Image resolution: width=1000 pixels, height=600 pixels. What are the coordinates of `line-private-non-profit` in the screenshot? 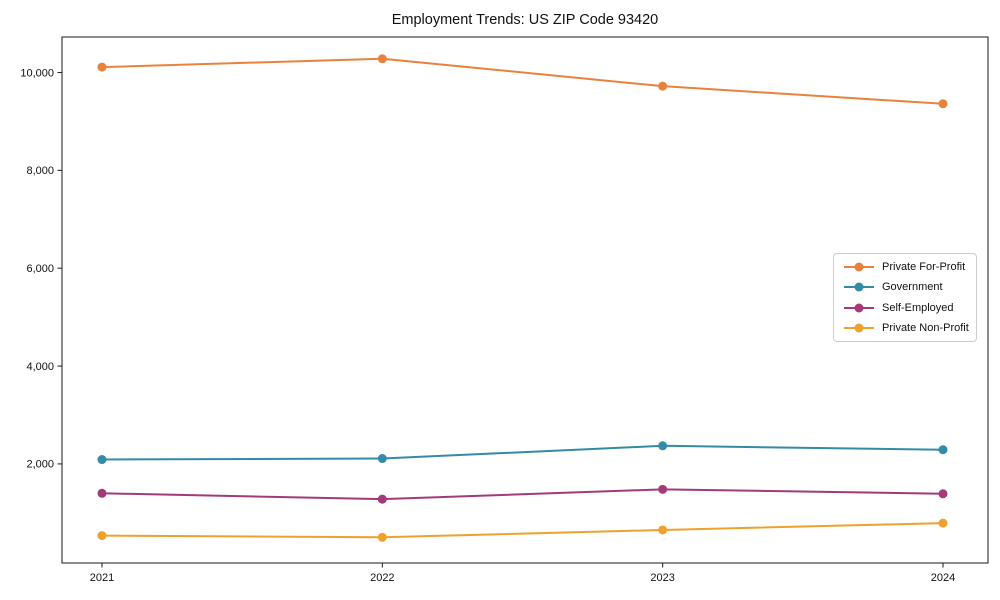 It's located at (522, 530).